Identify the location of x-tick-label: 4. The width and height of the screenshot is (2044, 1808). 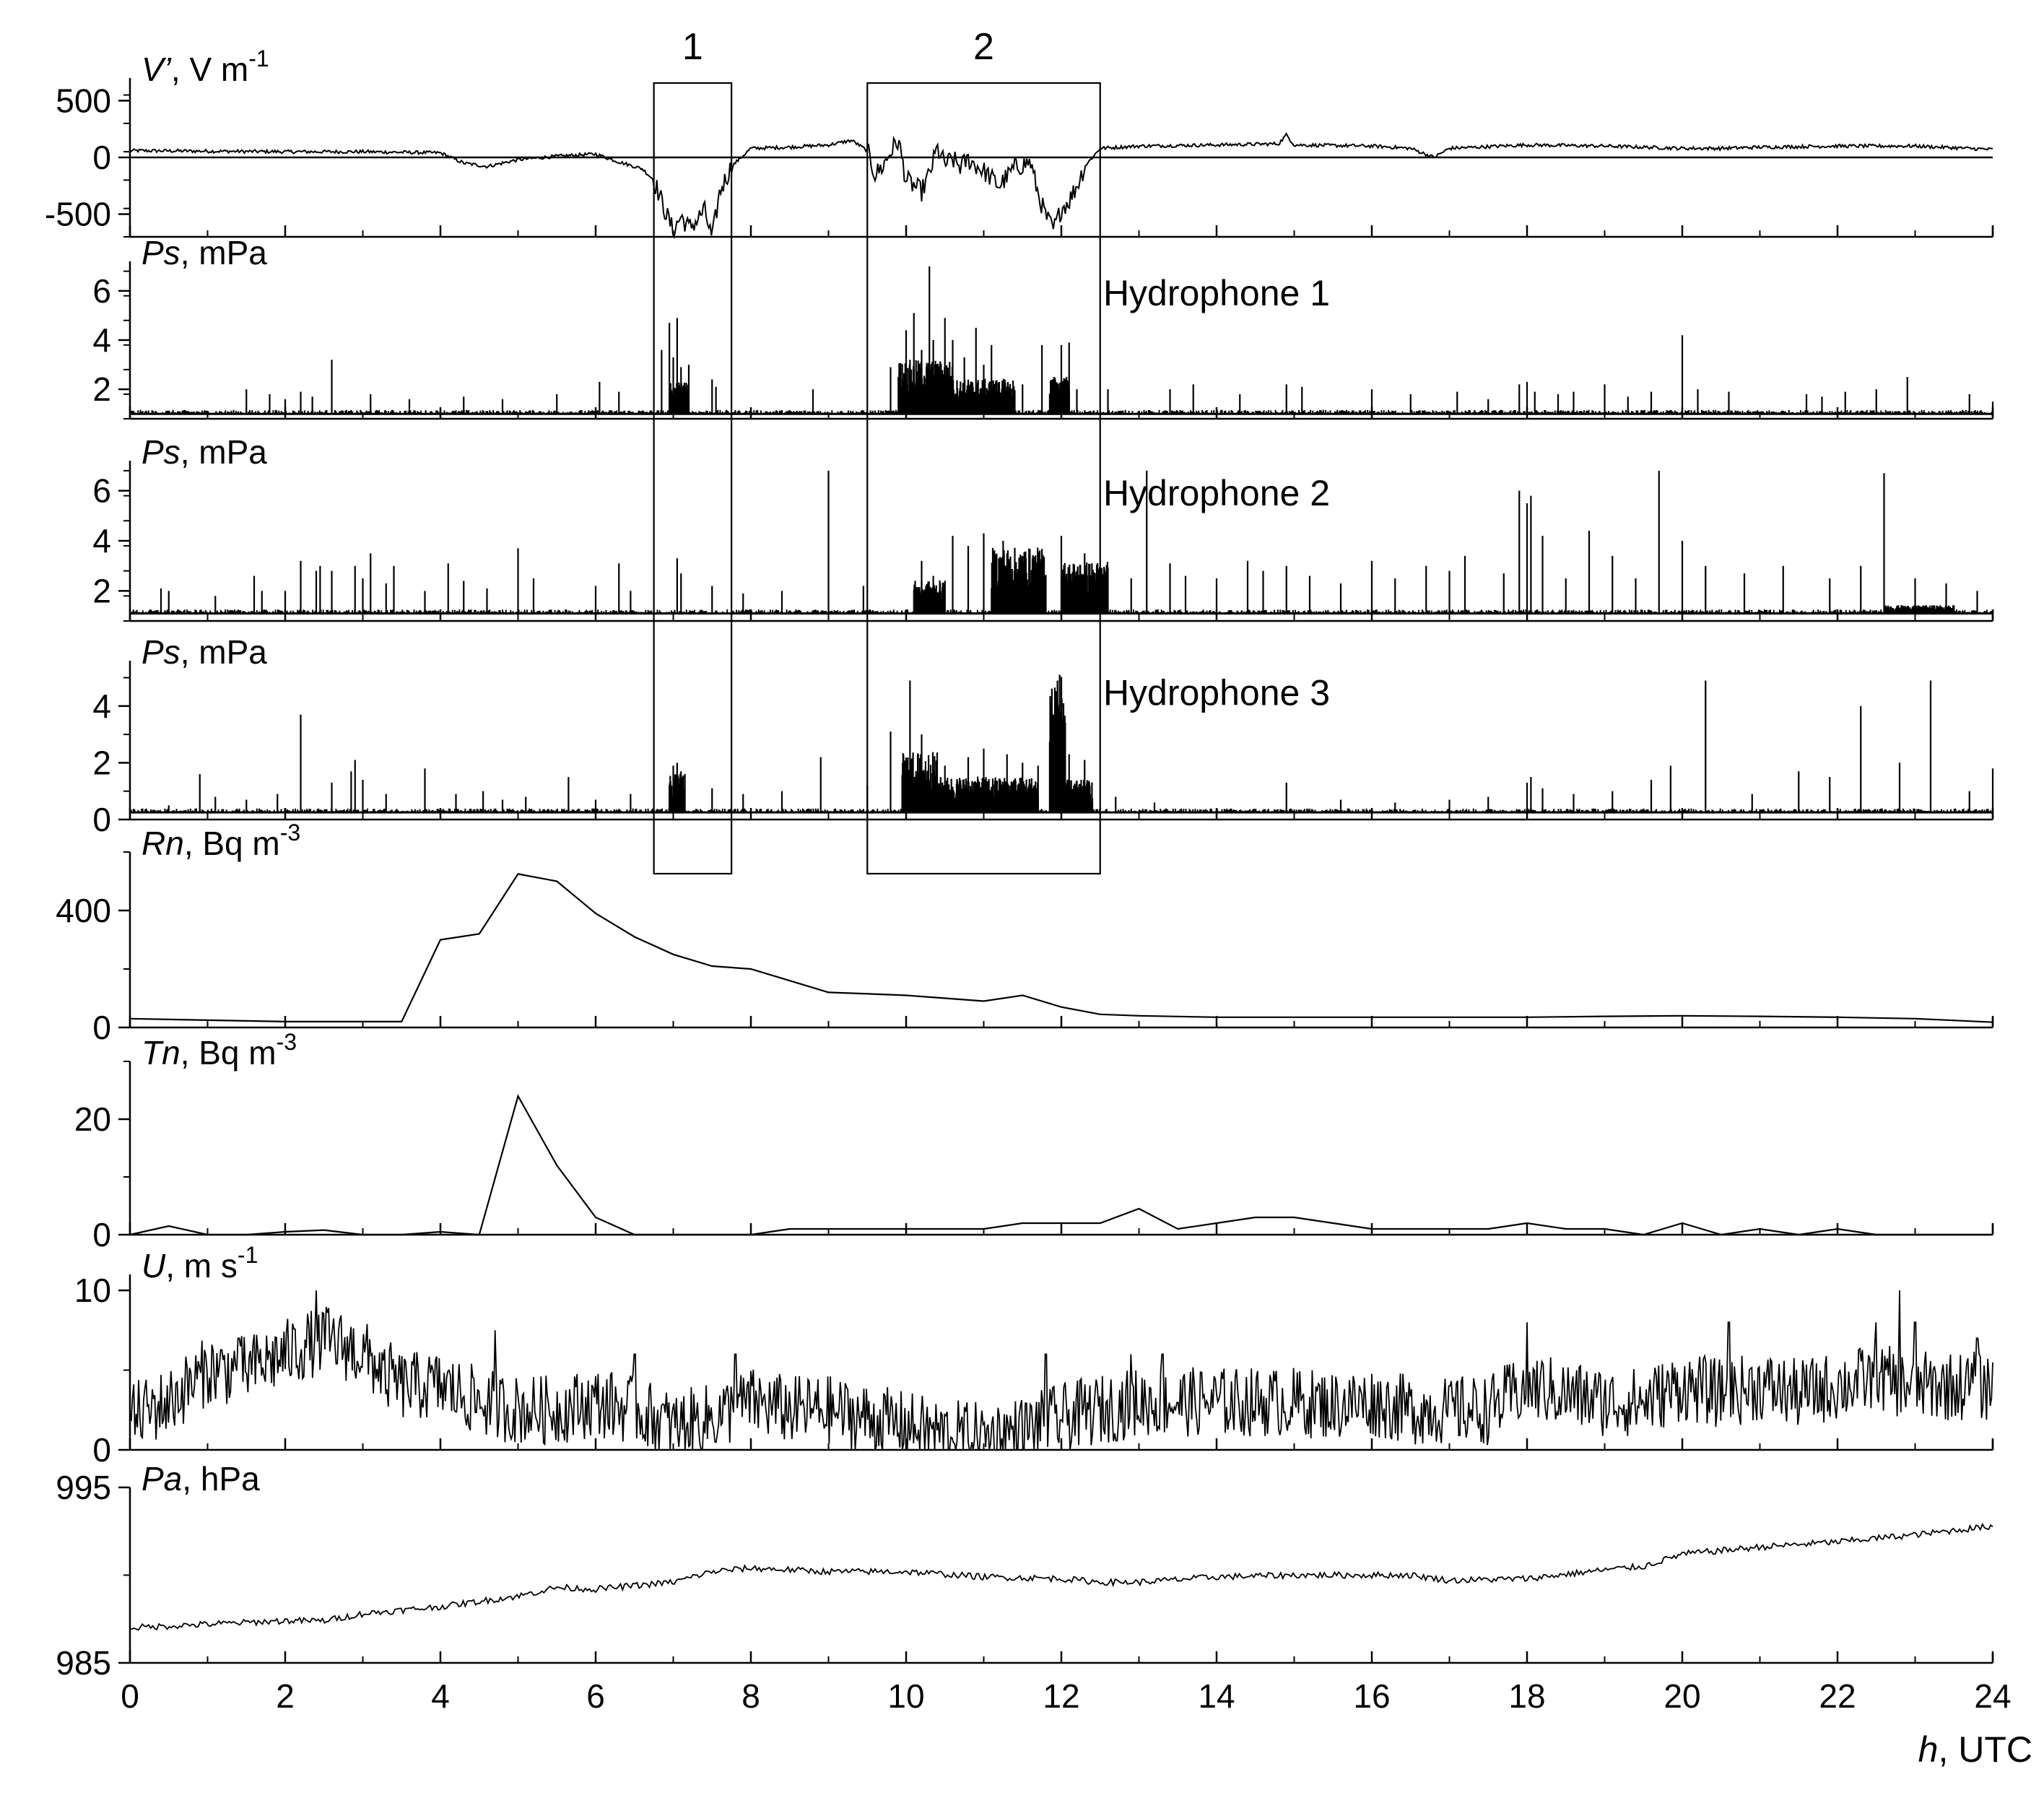
(440, 1696).